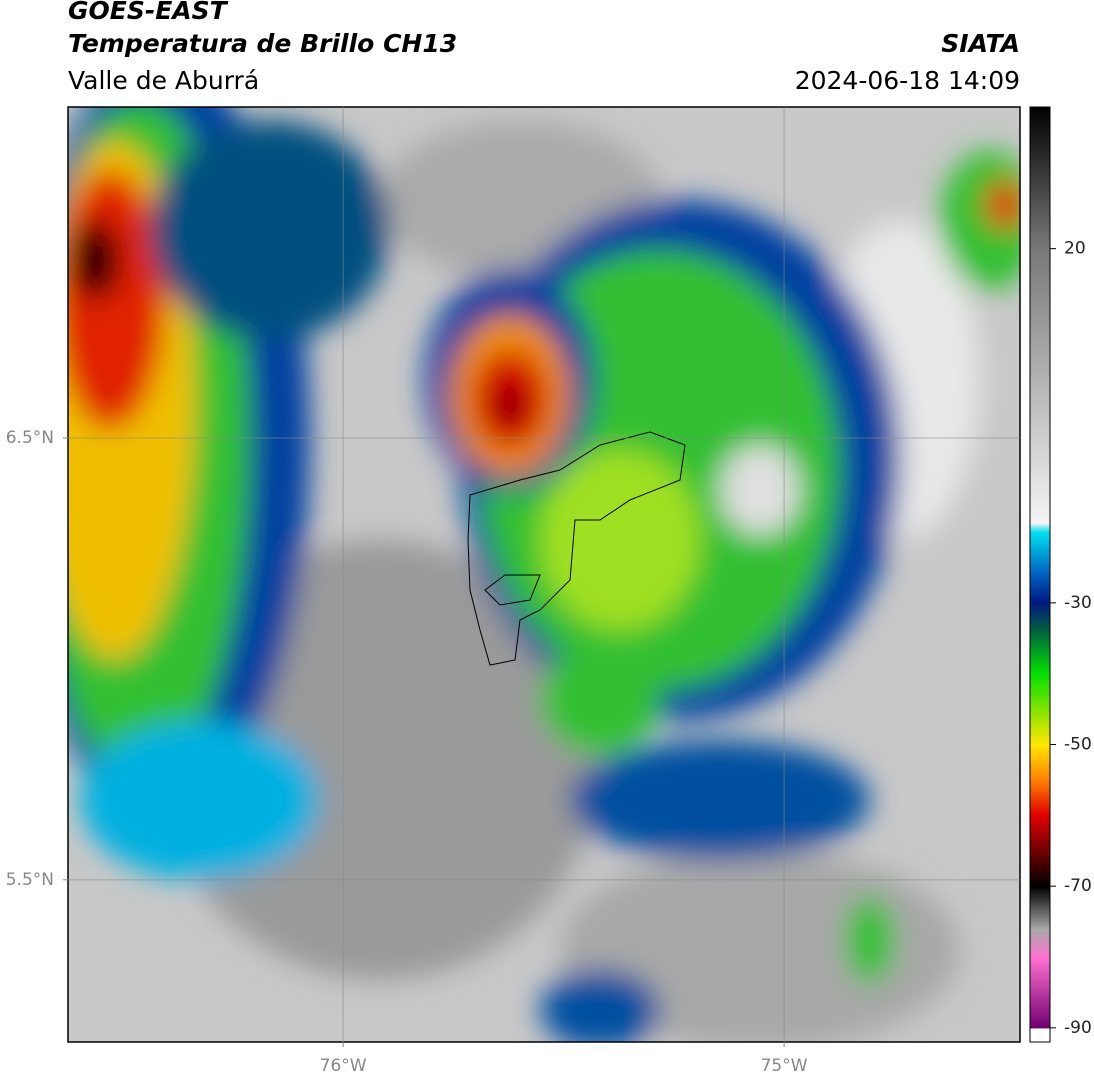 This screenshot has height=1078, width=1094. Describe the element at coordinates (980, 43) in the screenshot. I see `source: SIATA` at that location.